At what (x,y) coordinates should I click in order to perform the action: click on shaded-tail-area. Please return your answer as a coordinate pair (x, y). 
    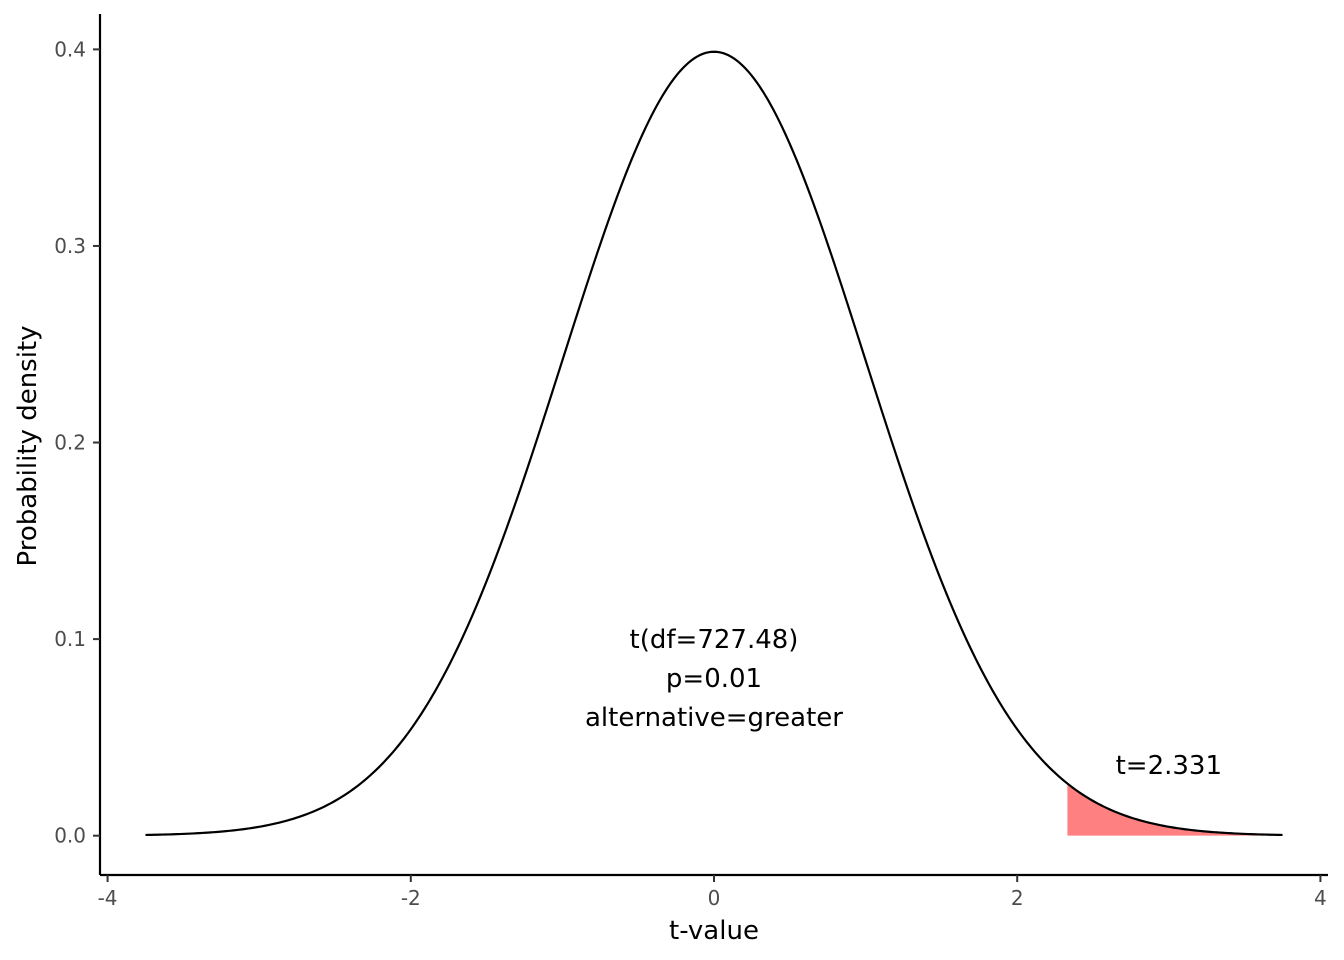
    Looking at the image, I should click on (1175, 809).